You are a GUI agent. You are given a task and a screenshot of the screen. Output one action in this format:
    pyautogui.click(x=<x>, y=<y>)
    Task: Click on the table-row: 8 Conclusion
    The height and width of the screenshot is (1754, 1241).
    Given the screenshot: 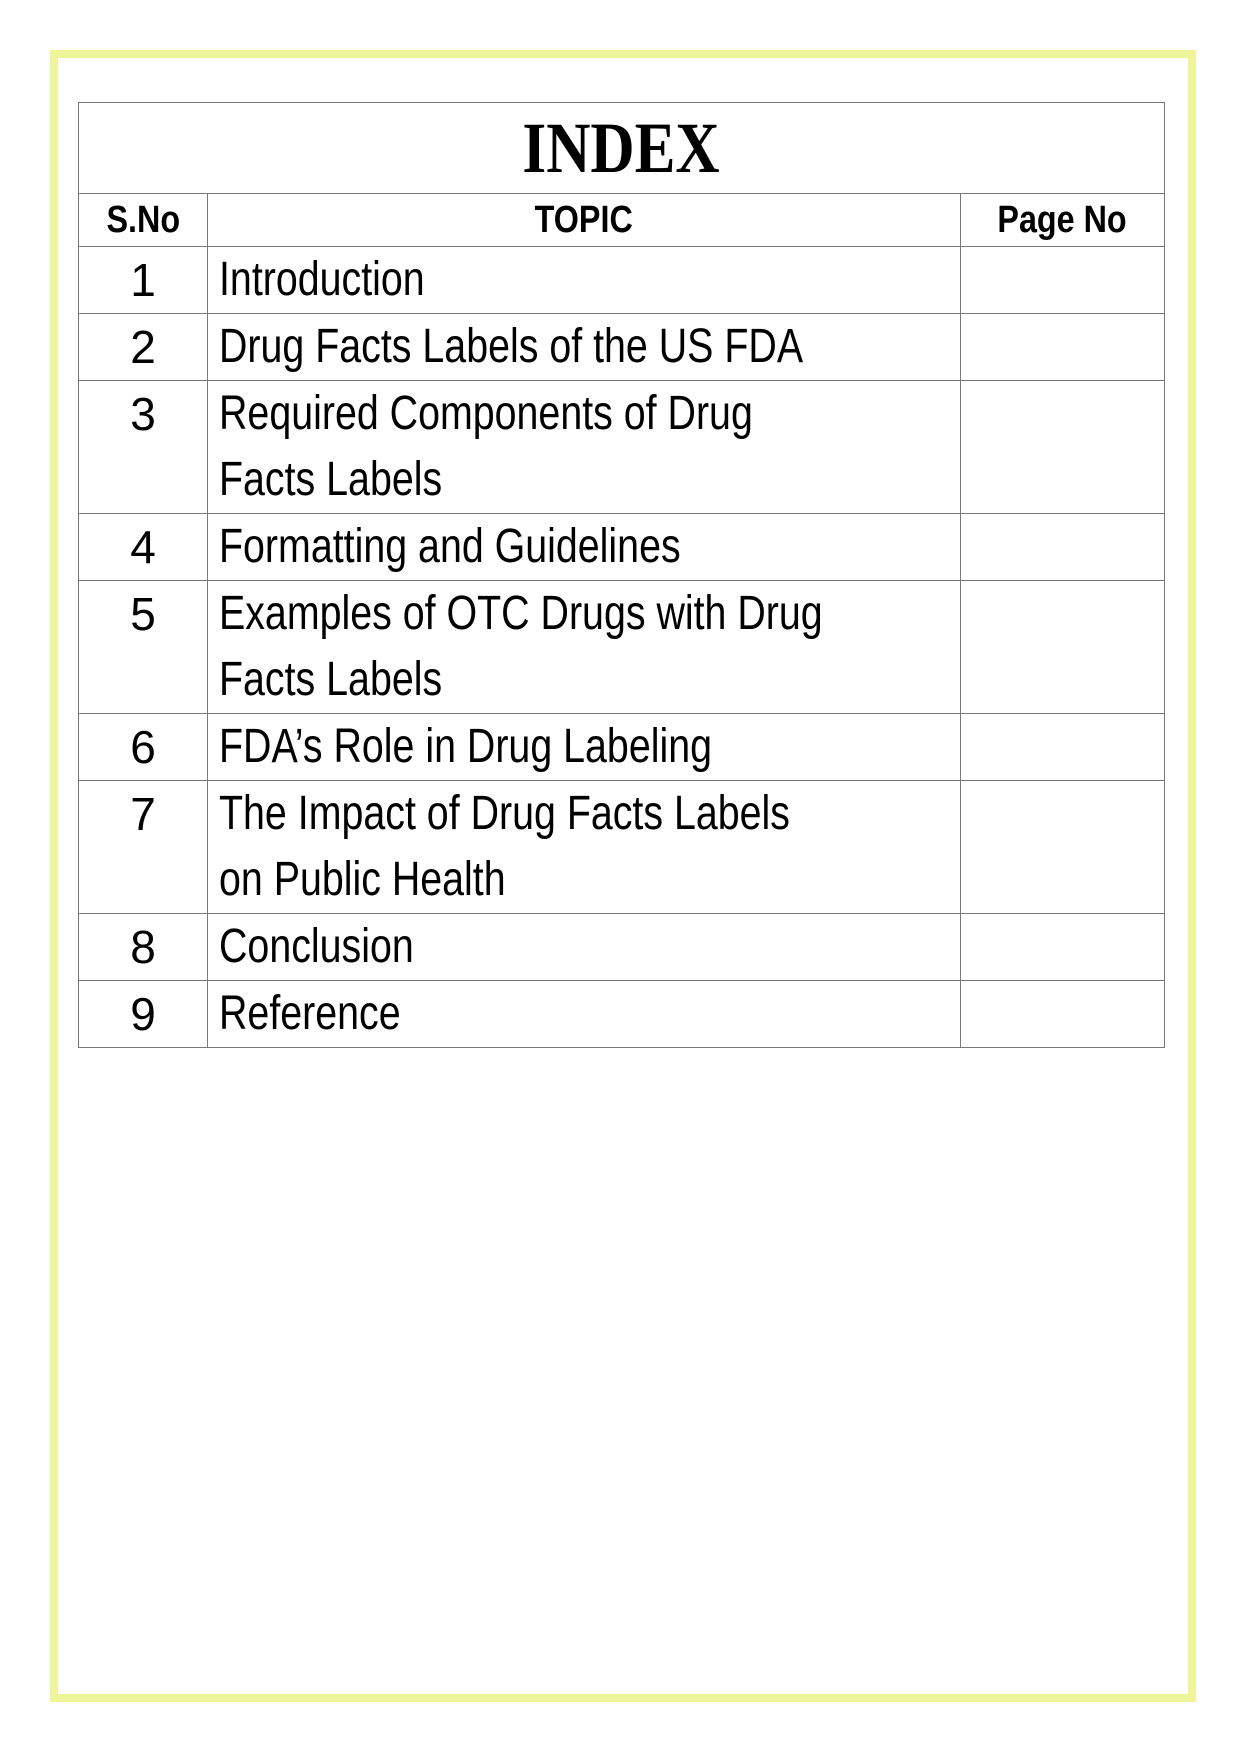 What is the action you would take?
    pyautogui.click(x=621, y=947)
    